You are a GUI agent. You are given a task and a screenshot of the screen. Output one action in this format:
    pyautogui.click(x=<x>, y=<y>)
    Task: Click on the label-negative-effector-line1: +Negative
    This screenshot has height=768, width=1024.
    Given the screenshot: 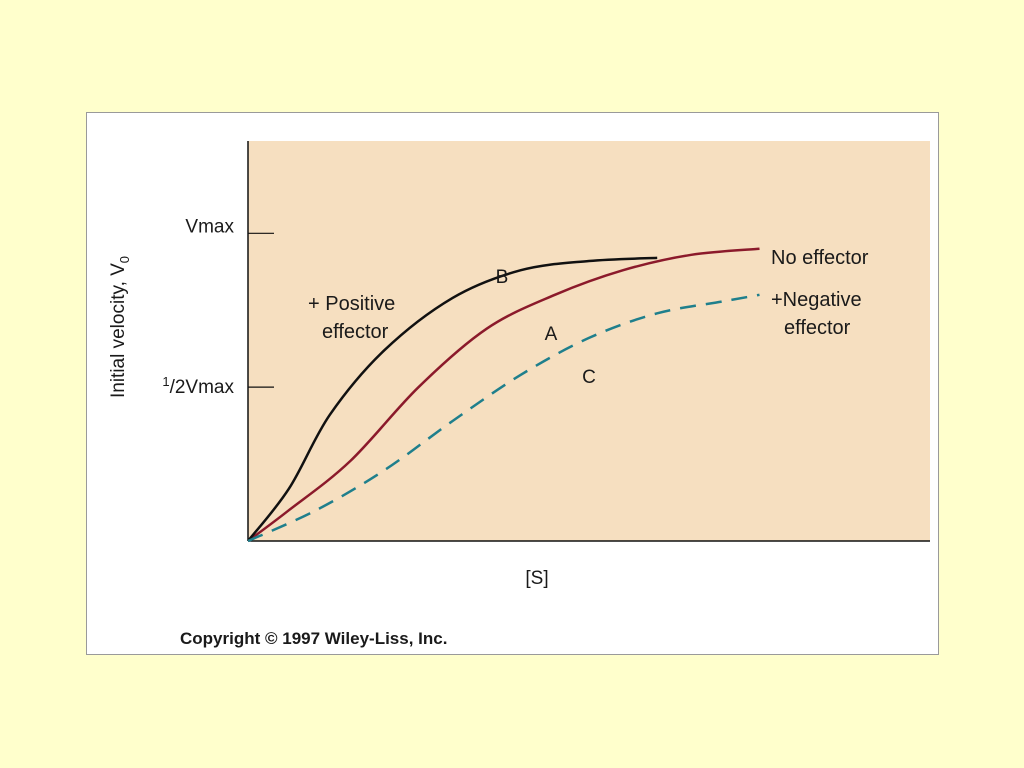 What is the action you would take?
    pyautogui.click(x=816, y=300)
    